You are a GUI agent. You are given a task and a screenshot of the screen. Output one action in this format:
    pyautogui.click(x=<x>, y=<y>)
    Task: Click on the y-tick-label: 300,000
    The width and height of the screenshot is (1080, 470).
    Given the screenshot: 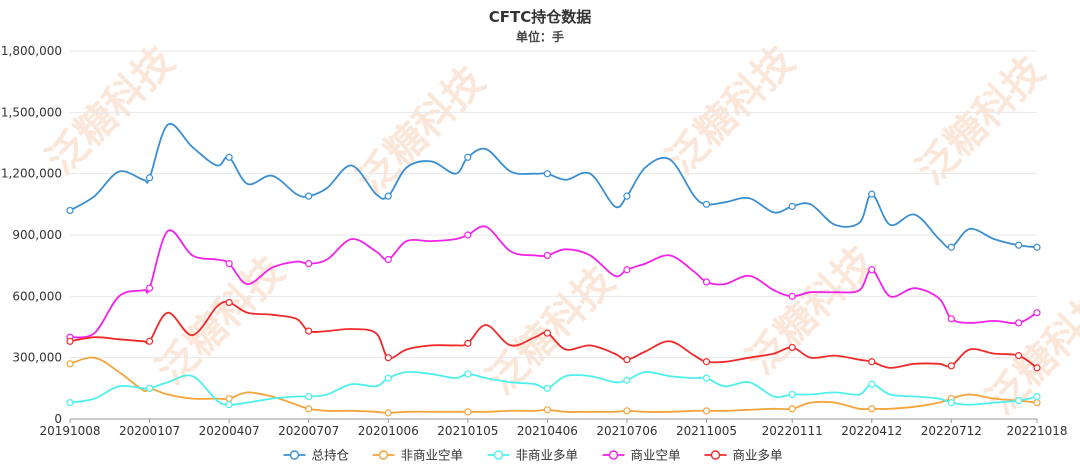 What is the action you would take?
    pyautogui.click(x=37, y=358)
    